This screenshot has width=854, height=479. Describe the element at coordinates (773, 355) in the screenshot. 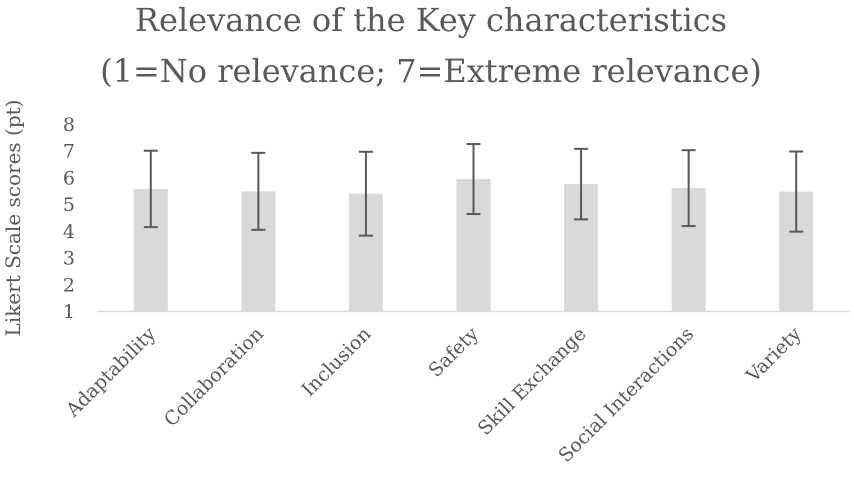

I see `category-label: Variety` at that location.